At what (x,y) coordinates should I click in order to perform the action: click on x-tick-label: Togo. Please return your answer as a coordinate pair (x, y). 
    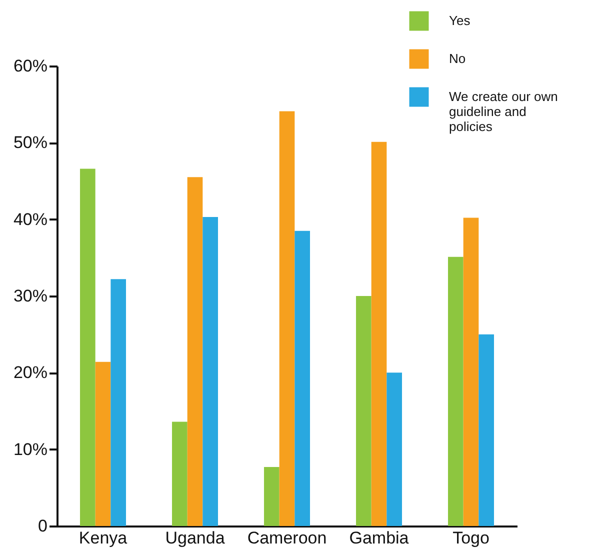
    Looking at the image, I should click on (471, 538).